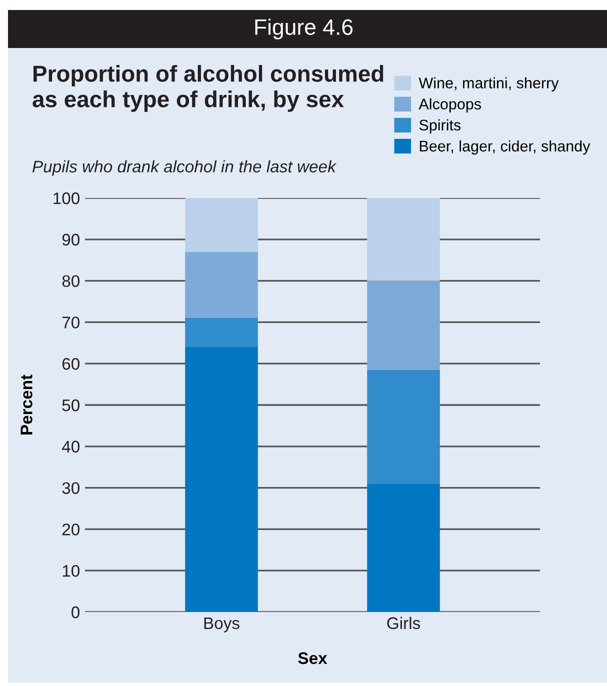 This screenshot has height=686, width=607. What do you see at coordinates (208, 88) in the screenshot?
I see `chart-title: Proportion of alcohol consumed as each type of drink, by sex` at bounding box center [208, 88].